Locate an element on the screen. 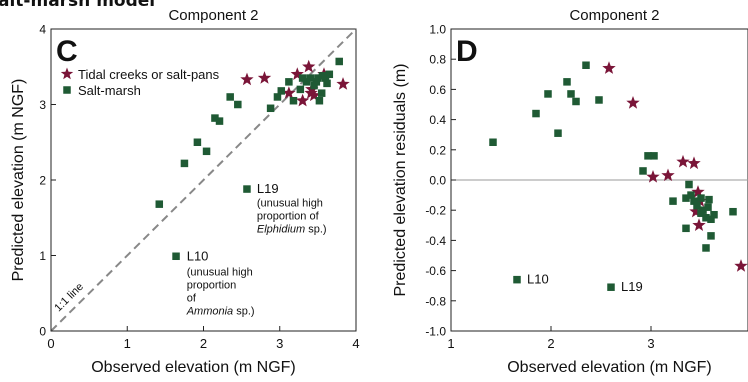 This screenshot has height=382, width=748. y-tick-label: 4 is located at coordinates (42, 30).